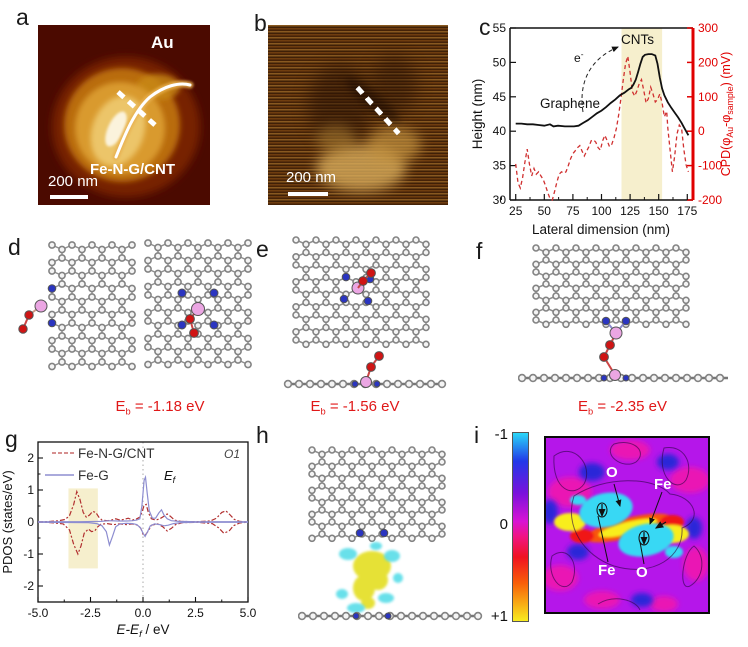  I want to click on y-left-tick-label: 45, so click(500, 97).